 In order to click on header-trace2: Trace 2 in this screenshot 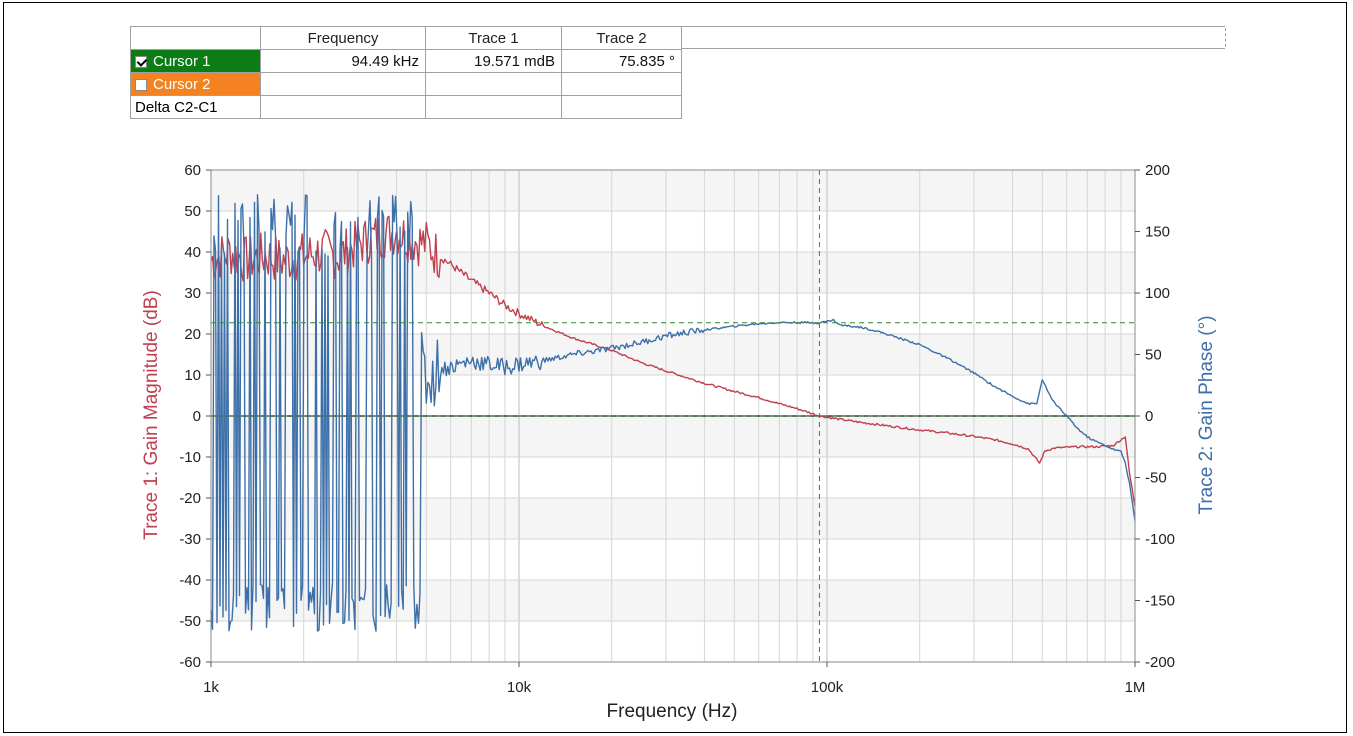, I will do `click(621, 38)`.